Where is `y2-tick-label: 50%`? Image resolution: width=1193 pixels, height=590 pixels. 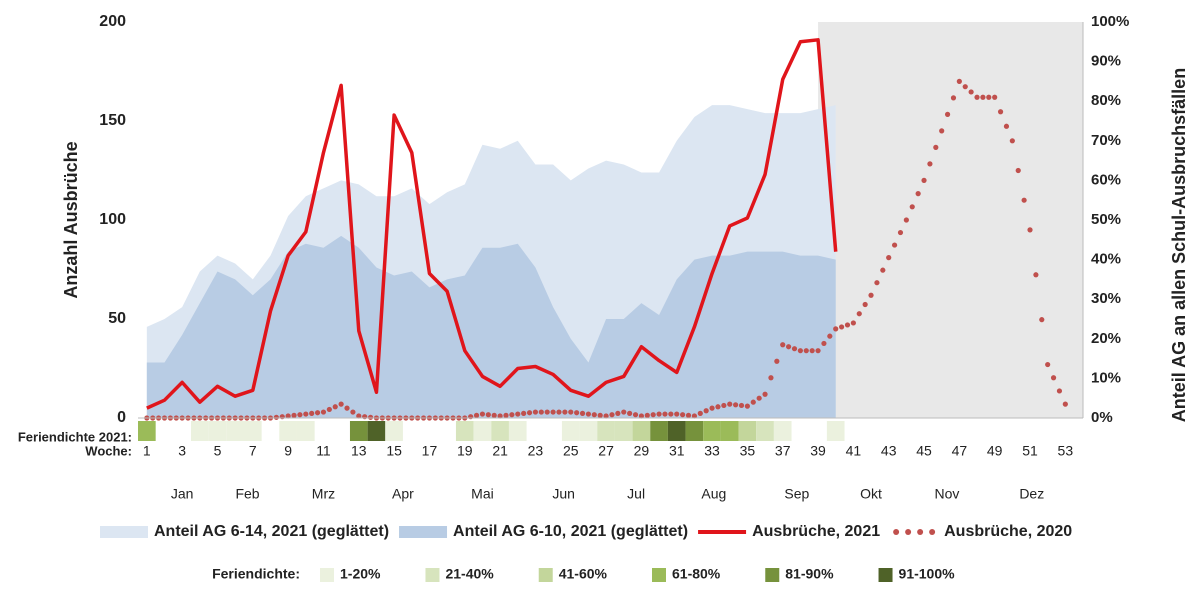 y2-tick-label: 50% is located at coordinates (1106, 219).